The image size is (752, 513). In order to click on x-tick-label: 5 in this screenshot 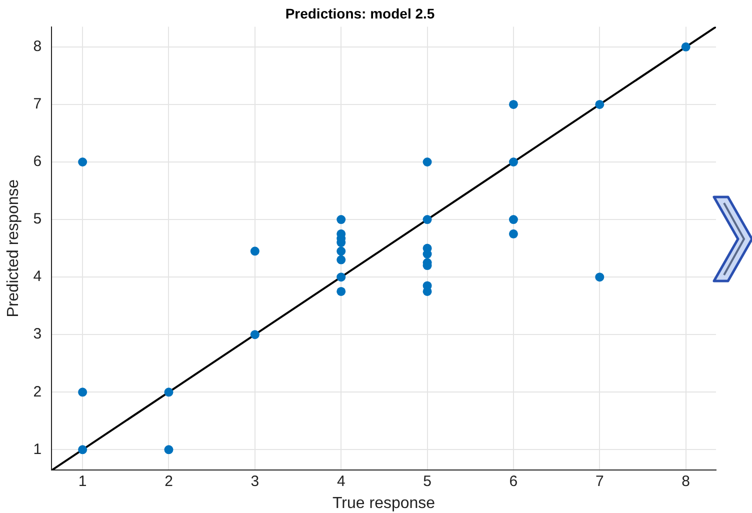, I will do `click(427, 481)`.